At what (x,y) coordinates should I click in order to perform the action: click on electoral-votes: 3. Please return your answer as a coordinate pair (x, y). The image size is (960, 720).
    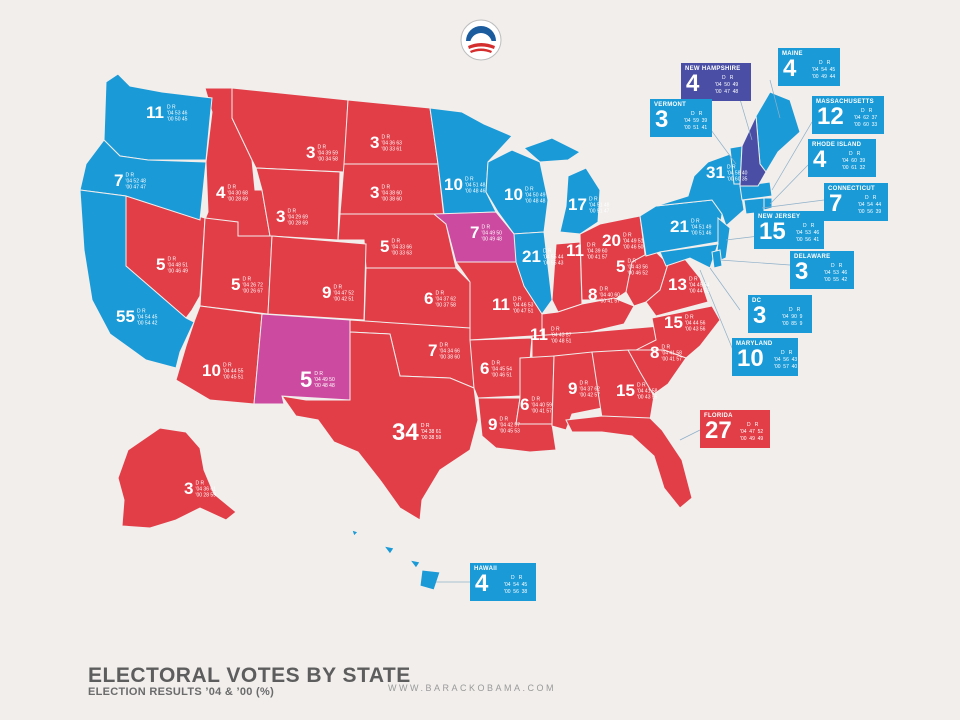
    Looking at the image, I should click on (188, 488).